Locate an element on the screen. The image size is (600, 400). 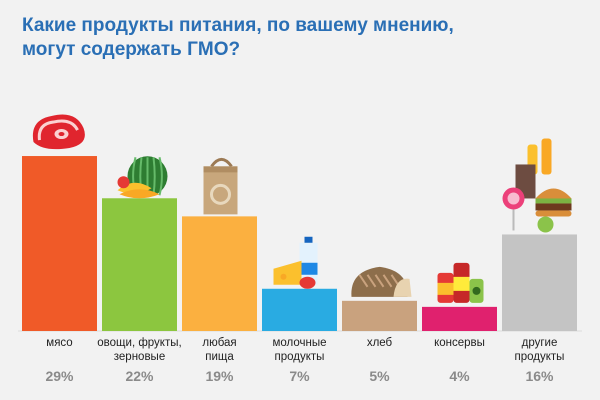
value-label: 7% is located at coordinates (299, 376).